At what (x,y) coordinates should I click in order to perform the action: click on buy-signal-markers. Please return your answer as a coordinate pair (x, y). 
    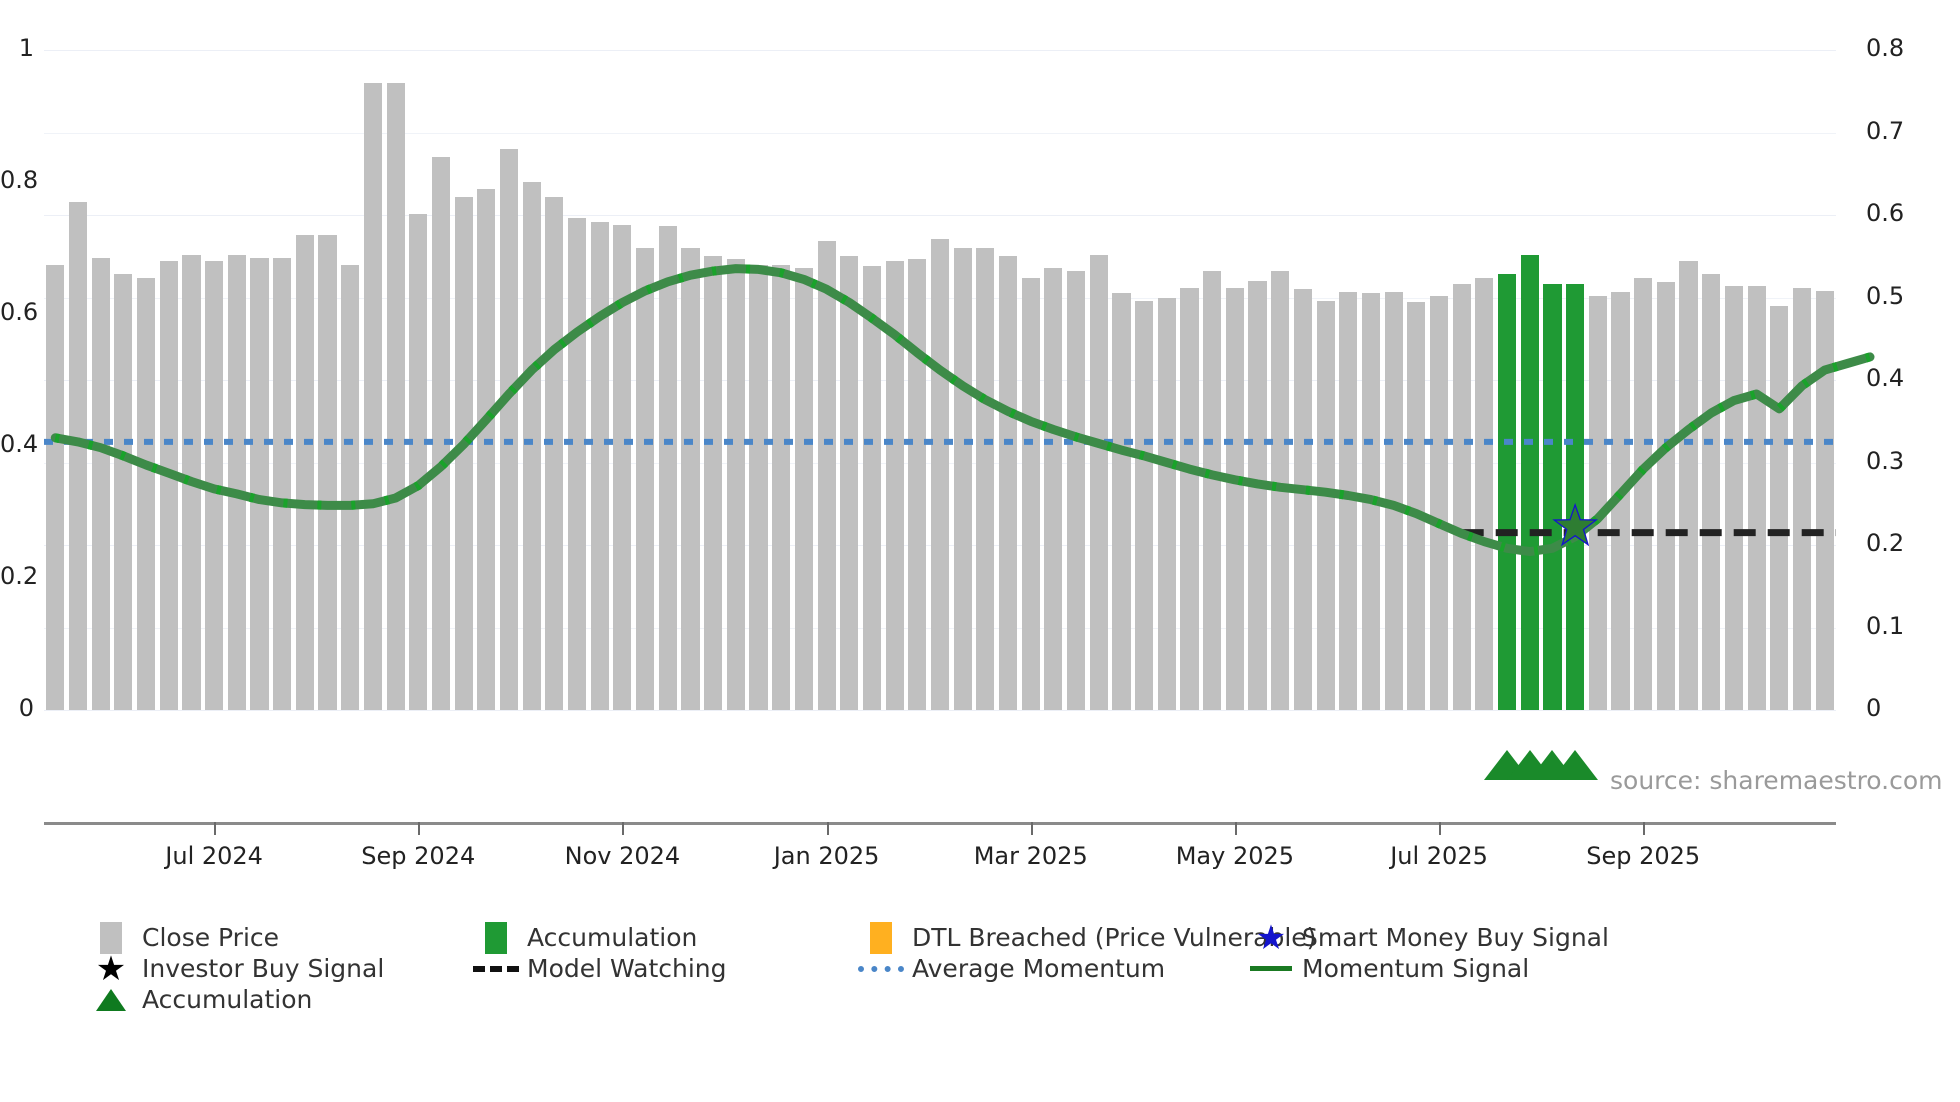
    Looking at the image, I should click on (1575, 524).